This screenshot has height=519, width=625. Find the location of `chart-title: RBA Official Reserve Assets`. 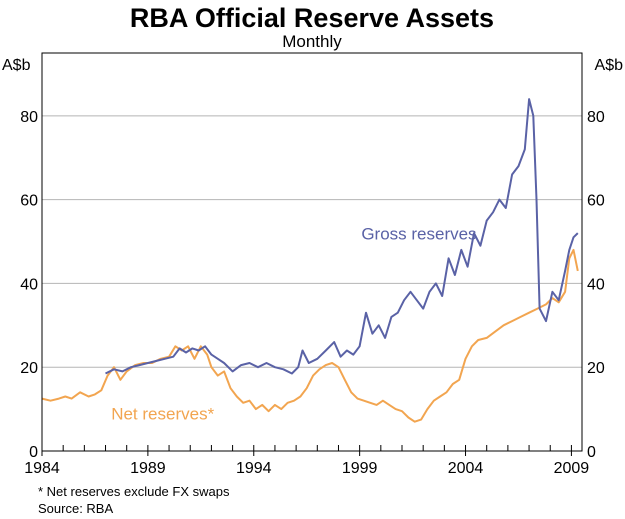

chart-title: RBA Official Reserve Assets is located at coordinates (312, 18).